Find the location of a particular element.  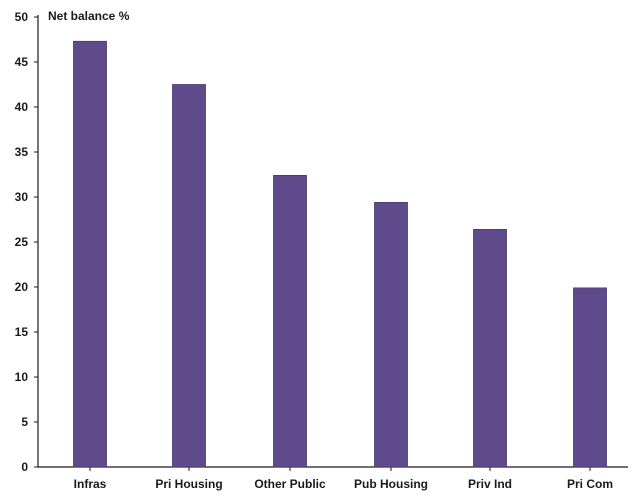

y-tick-label: 10 is located at coordinates (22, 377).